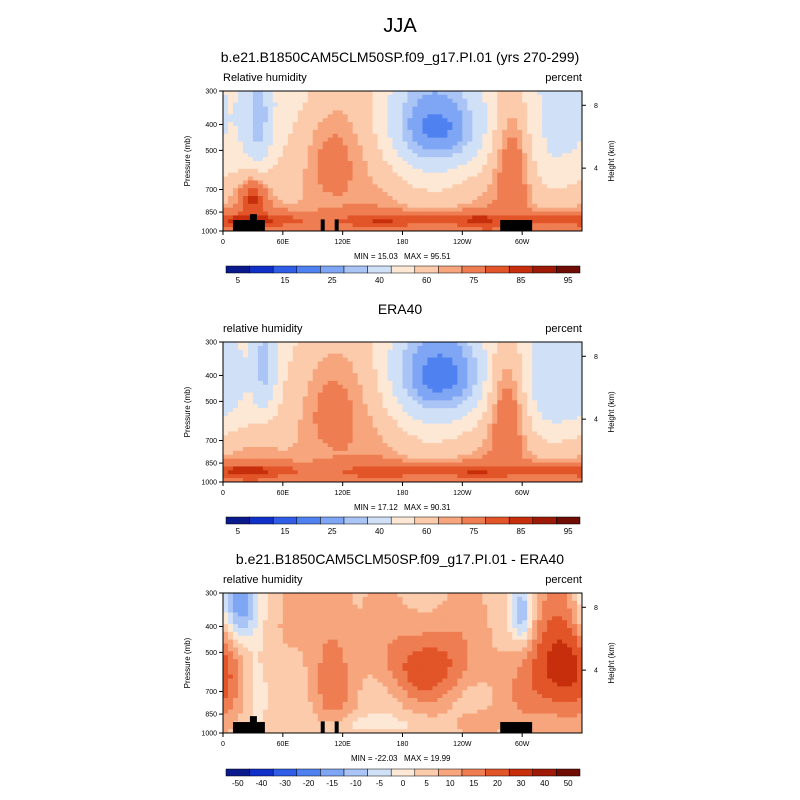 The image size is (800, 800). What do you see at coordinates (211, 151) in the screenshot?
I see `y-tick-label: 500` at bounding box center [211, 151].